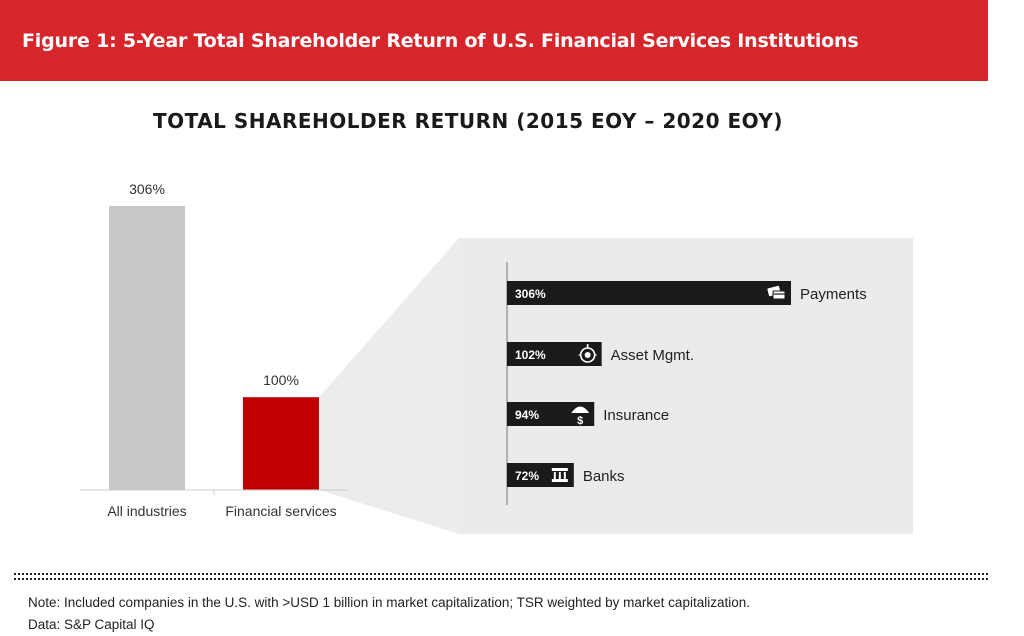  What do you see at coordinates (636, 415) in the screenshot?
I see `hbar-category-label-2: Insurance` at bounding box center [636, 415].